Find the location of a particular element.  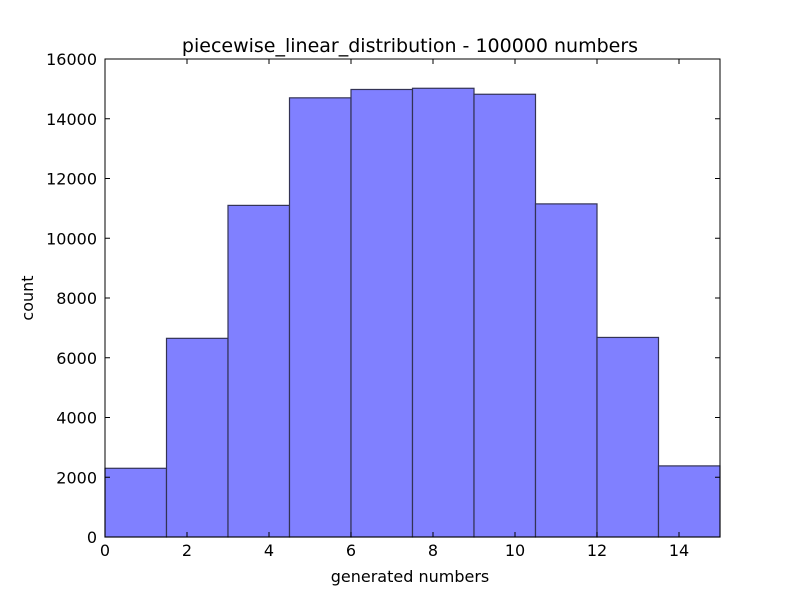

y-tick-label: 14000 is located at coordinates (71, 119).